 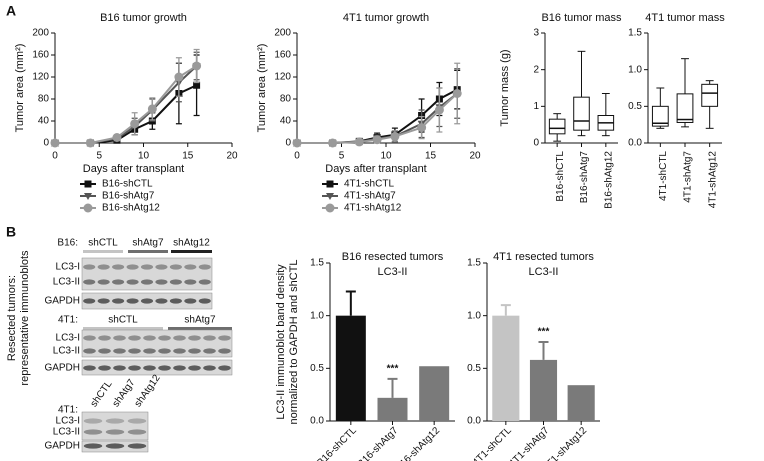 What do you see at coordinates (99, 156) in the screenshot?
I see `x-tick-label: 5` at bounding box center [99, 156].